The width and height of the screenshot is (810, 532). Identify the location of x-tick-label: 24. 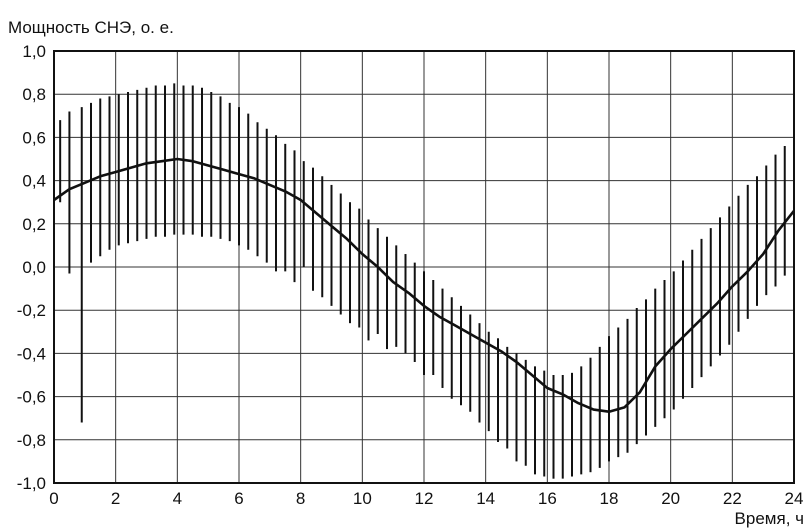
(794, 498).